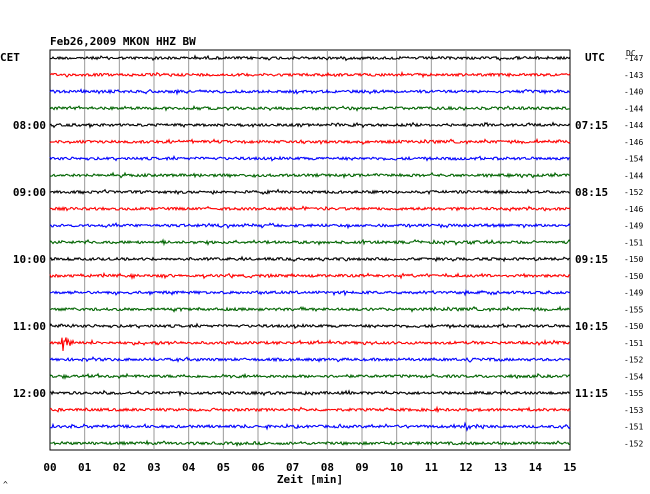  Describe the element at coordinates (595, 57) in the screenshot. I see `utc-axis-label: UTC` at that location.